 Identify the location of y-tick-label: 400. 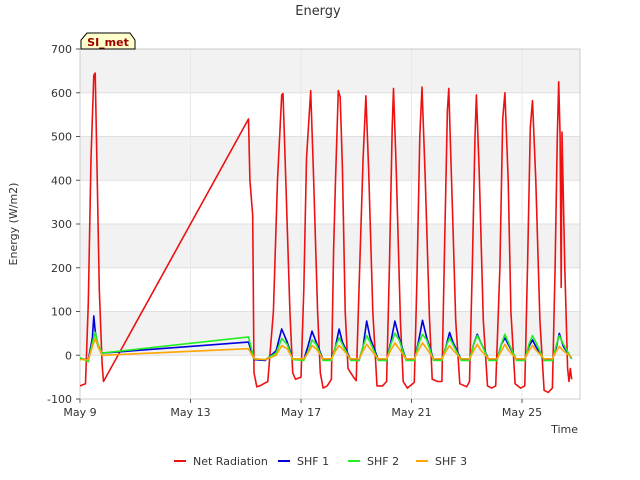
(61, 180).